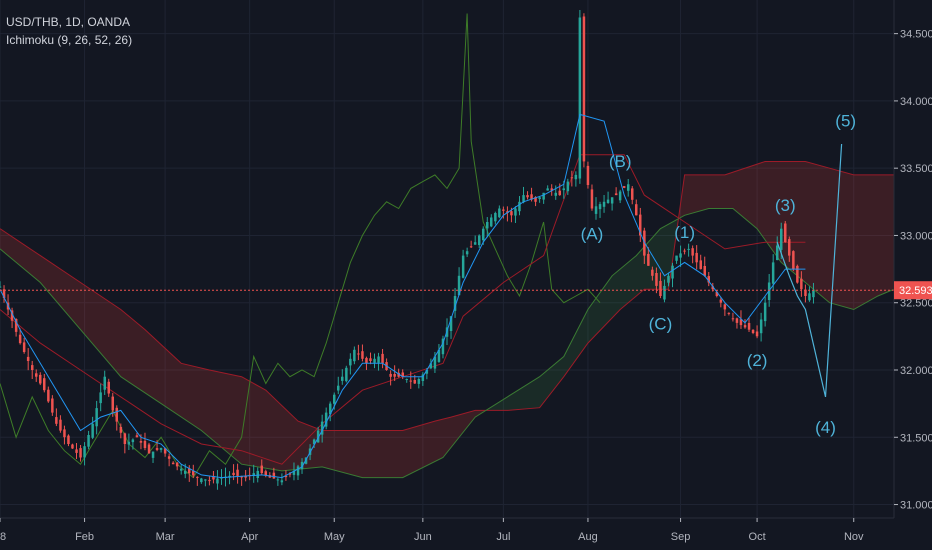 The height and width of the screenshot is (550, 932). What do you see at coordinates (68, 22) in the screenshot?
I see `symbol-label: USD/THB, 1D, OANDA` at bounding box center [68, 22].